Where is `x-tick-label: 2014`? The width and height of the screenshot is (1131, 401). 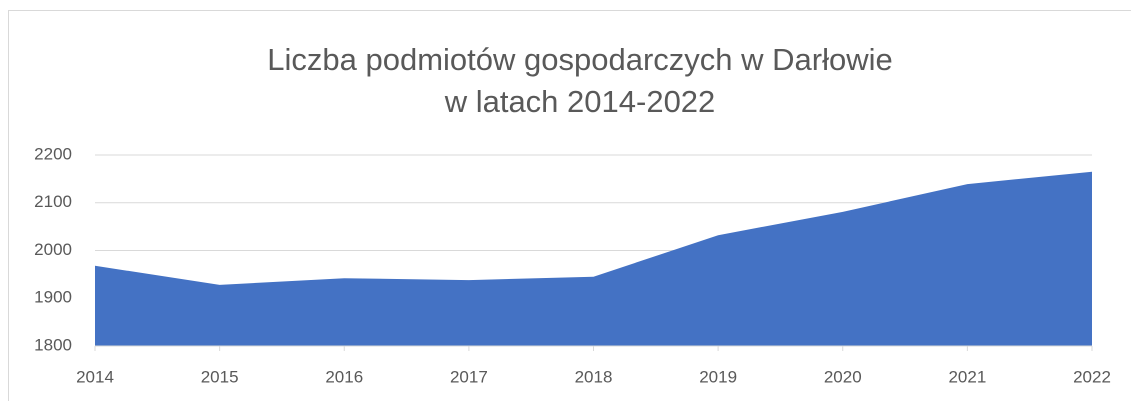 x-tick-label: 2014 is located at coordinates (95, 376).